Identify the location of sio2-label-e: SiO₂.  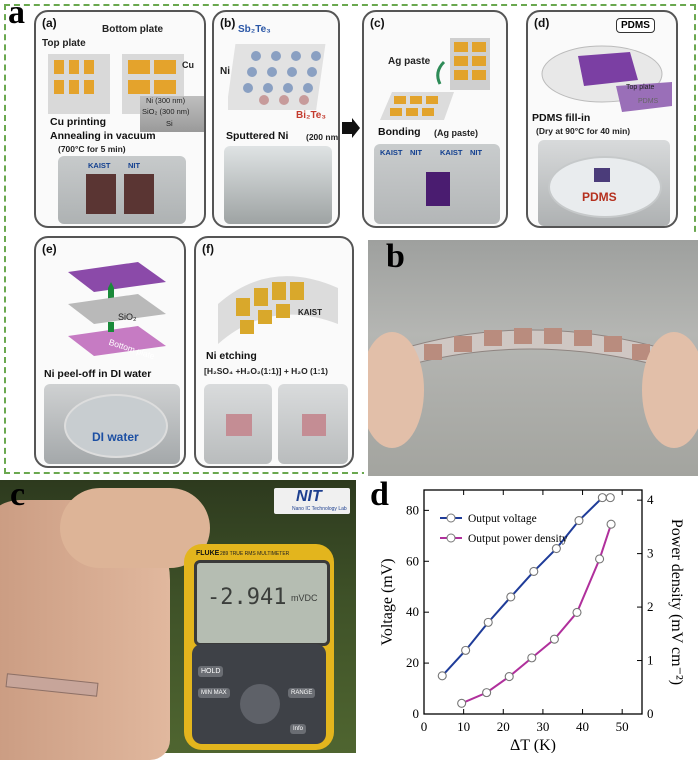
(127, 317).